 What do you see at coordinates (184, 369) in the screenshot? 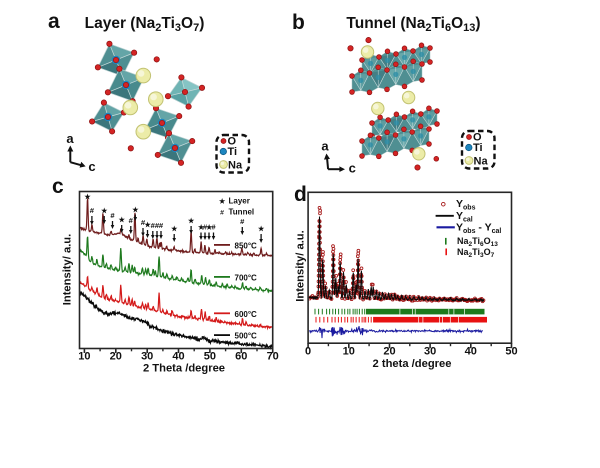
I see `svg-text: 2 Theta /degree` at bounding box center [184, 369].